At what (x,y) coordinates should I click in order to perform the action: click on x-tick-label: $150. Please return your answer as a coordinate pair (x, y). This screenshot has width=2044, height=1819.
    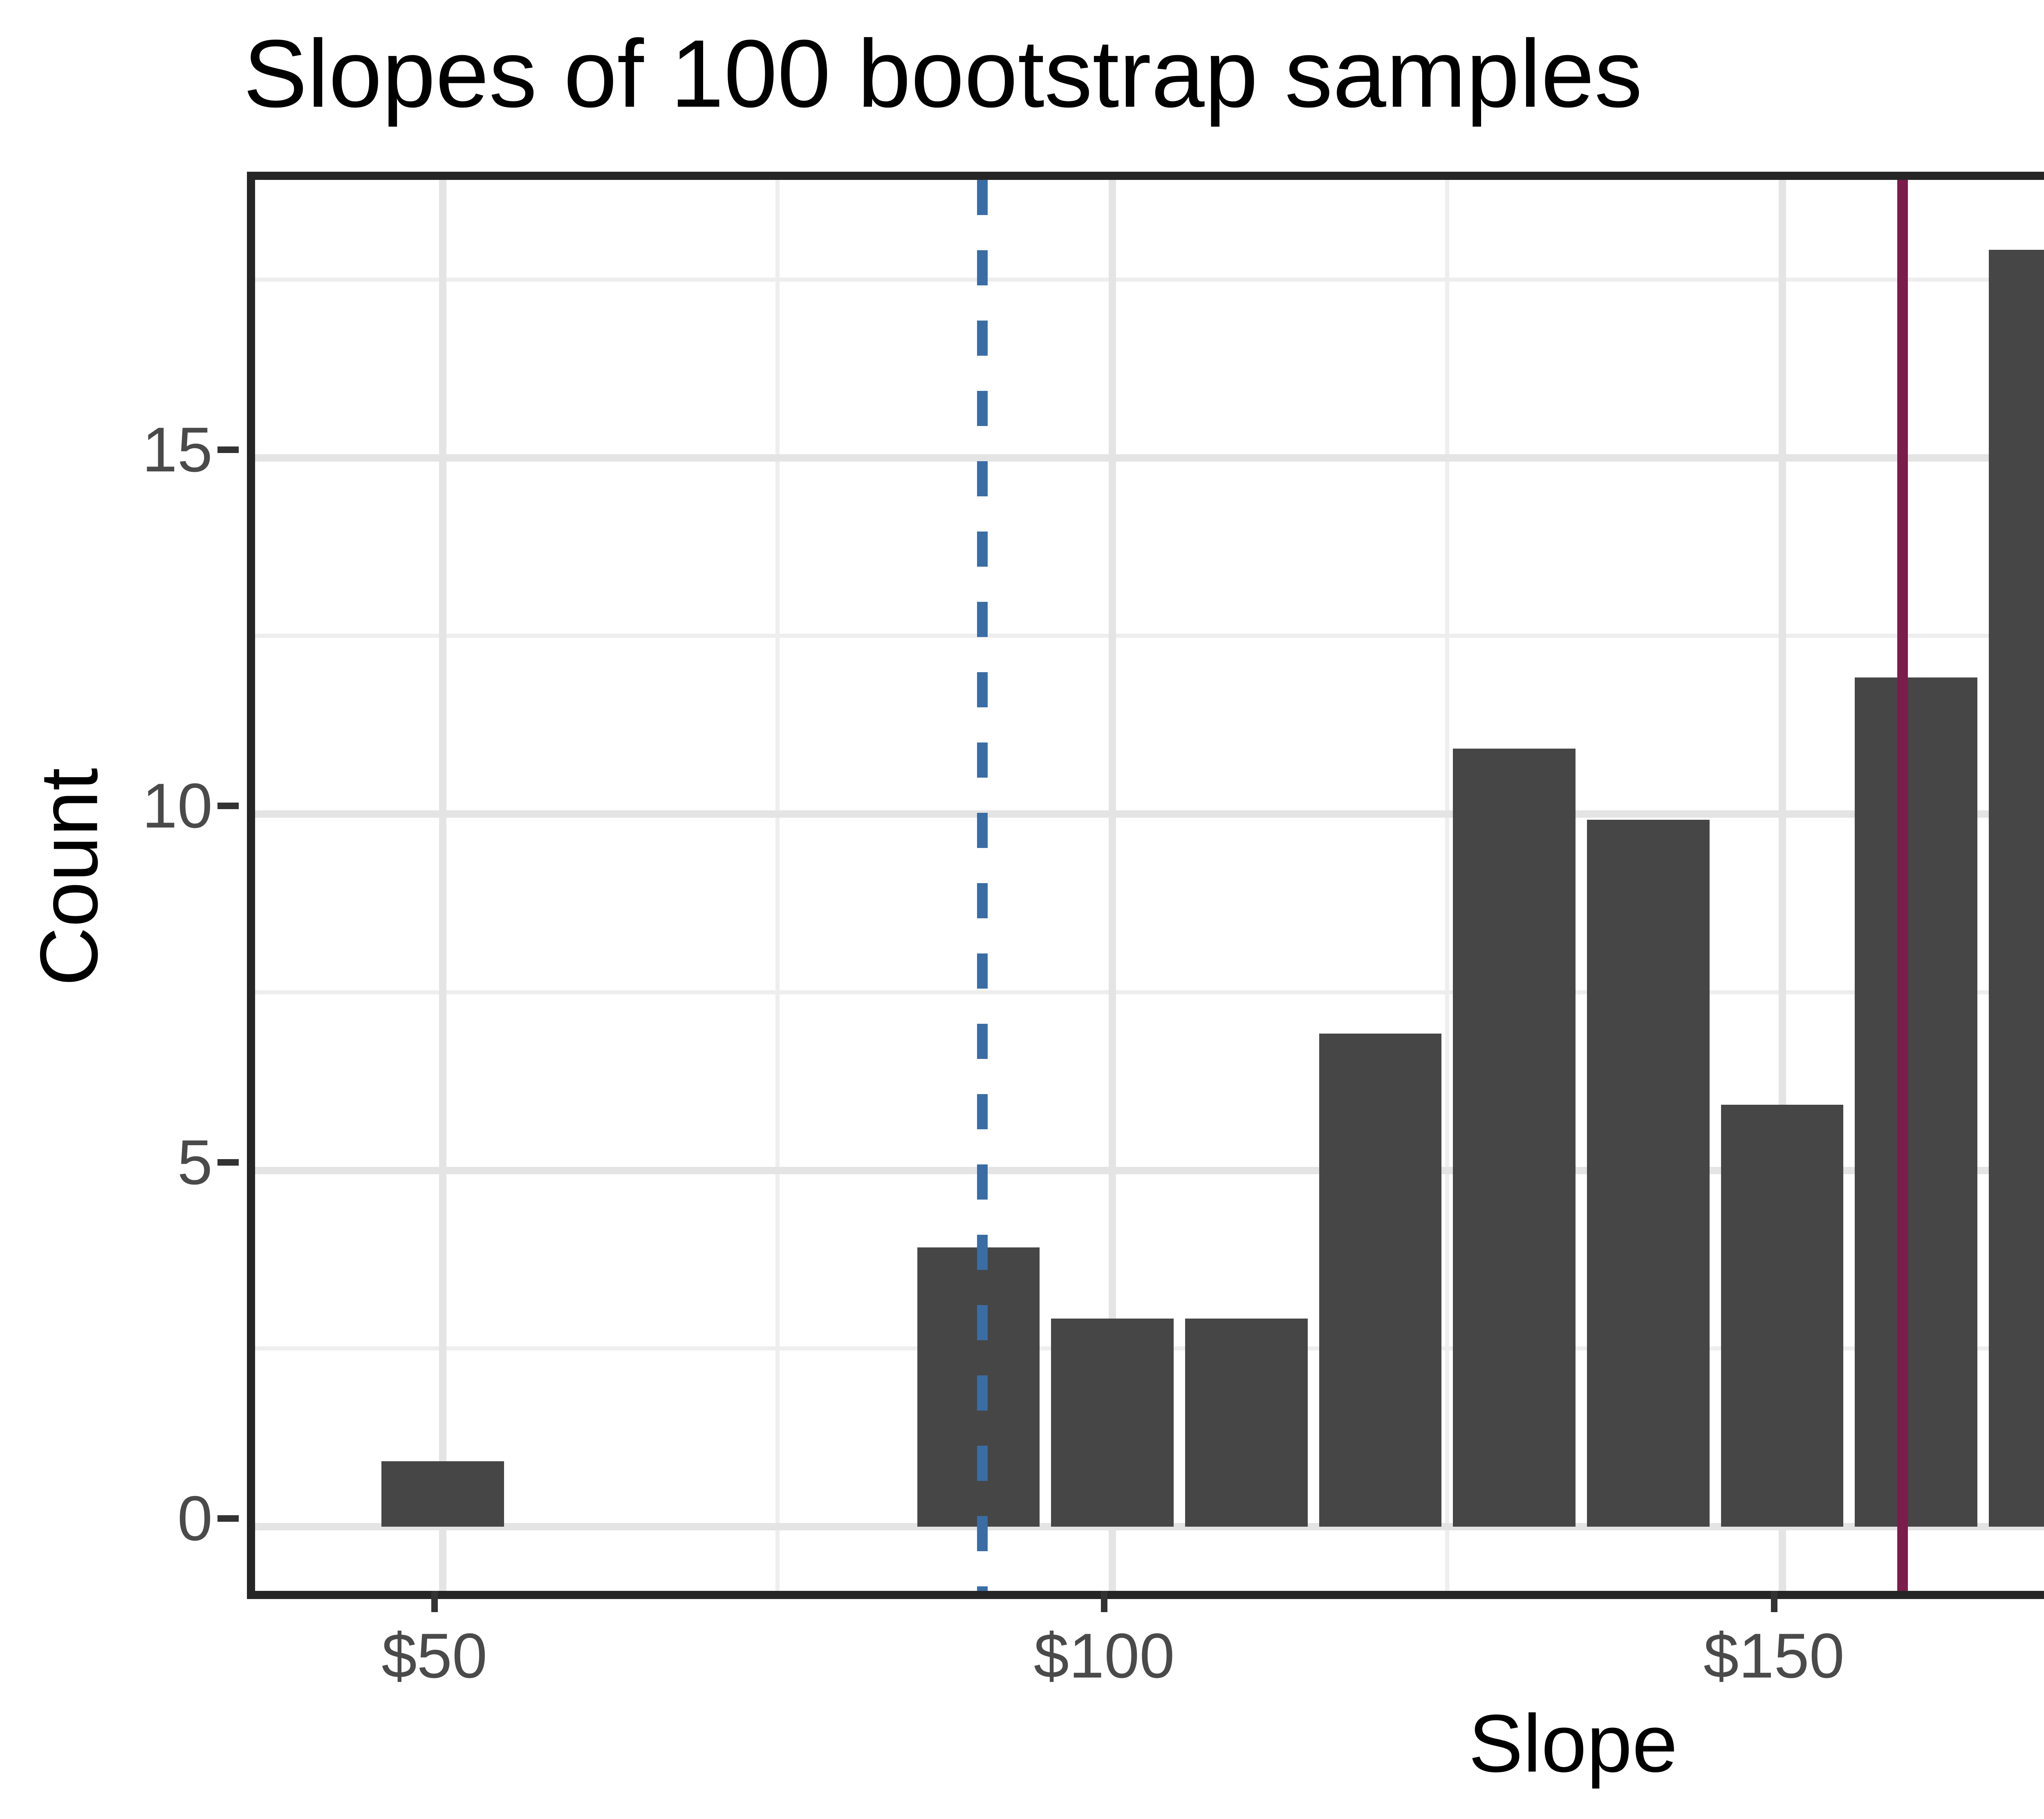
    Looking at the image, I should click on (1774, 1655).